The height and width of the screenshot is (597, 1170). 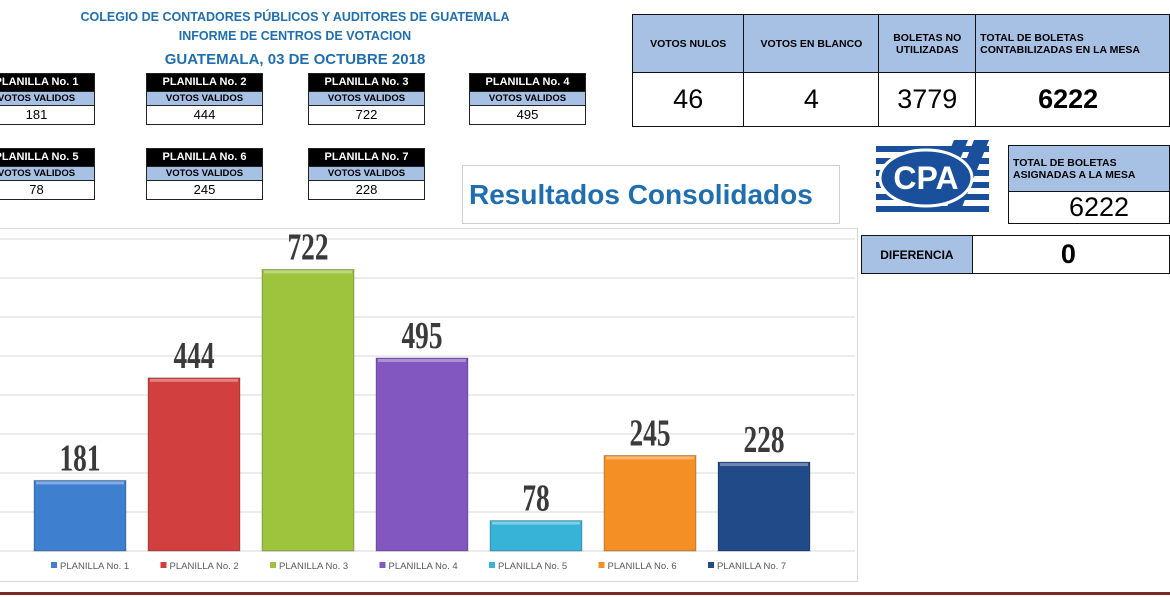 I want to click on planilla-box-5: PLANILLA No. 5 VOTOS VALIDOS 78, so click(x=47, y=174).